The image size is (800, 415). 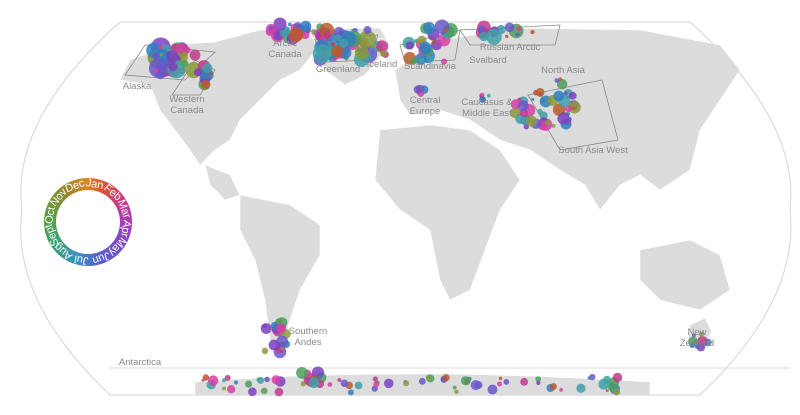 What do you see at coordinates (140, 362) in the screenshot?
I see `region-label: Antarctica` at bounding box center [140, 362].